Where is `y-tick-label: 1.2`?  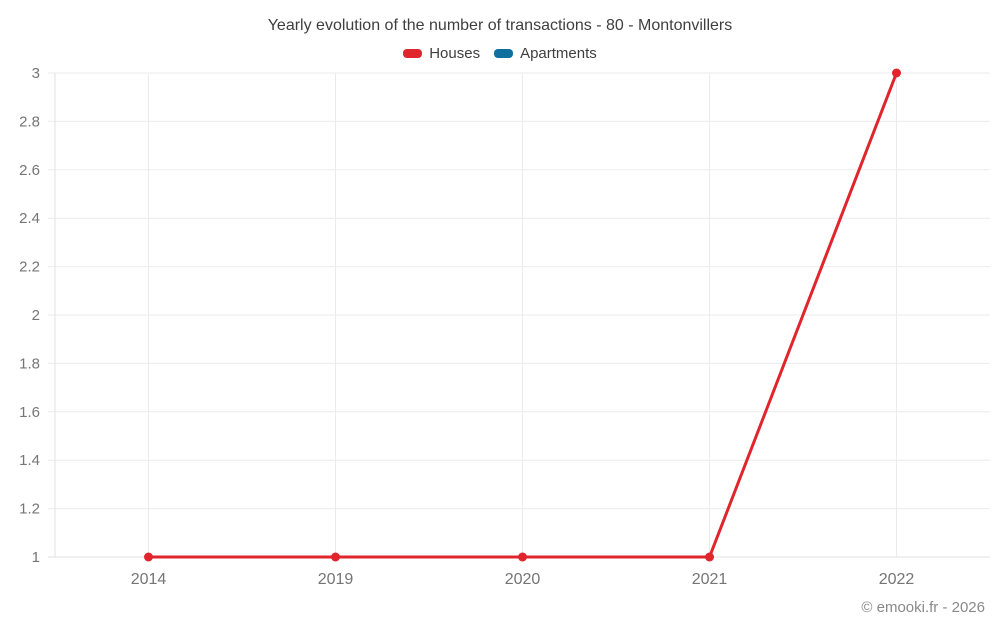 y-tick-label: 1.2 is located at coordinates (29, 509).